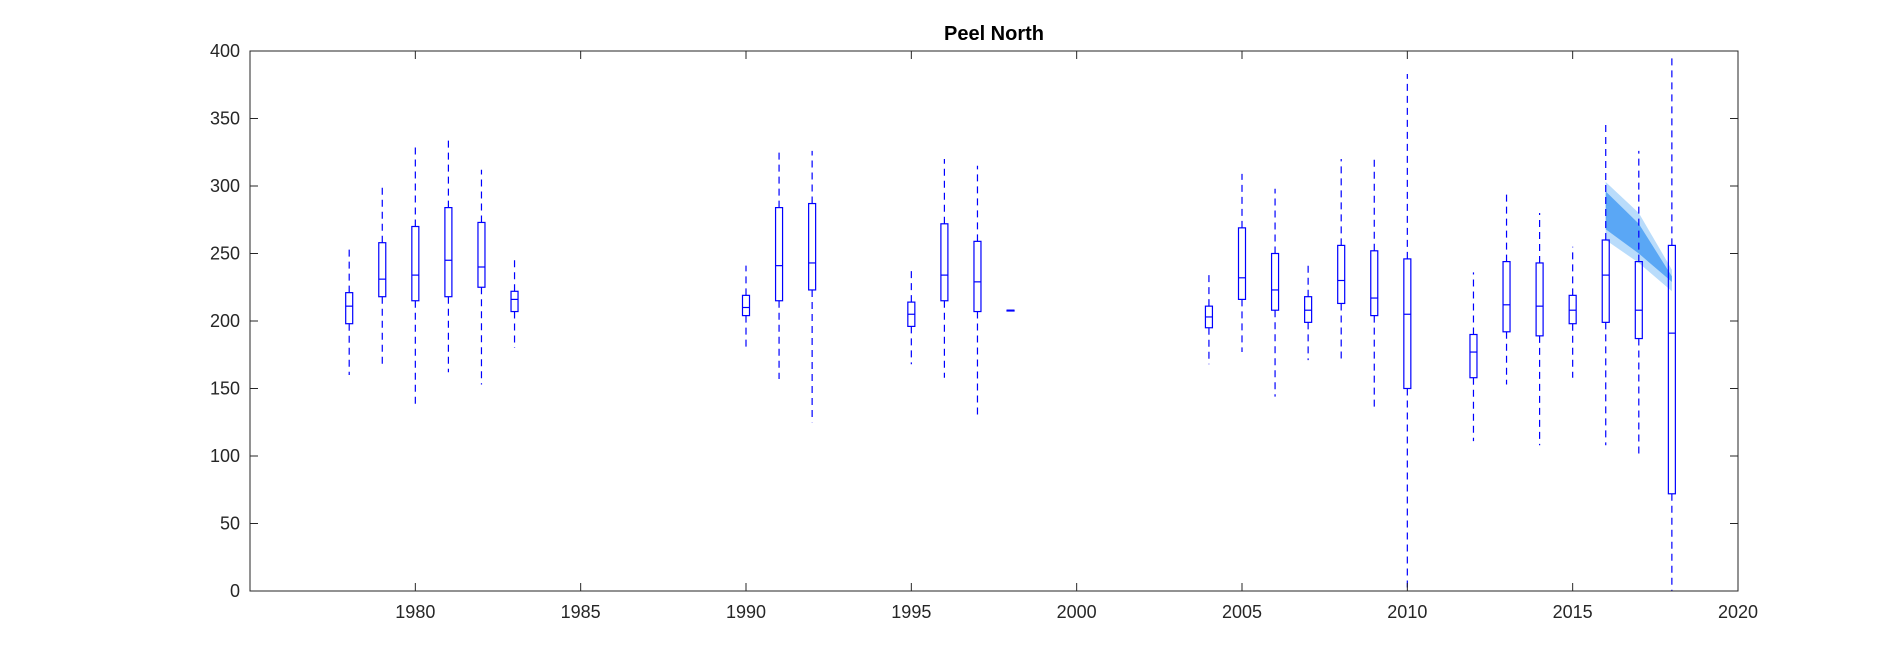  I want to click on box-1979, so click(382, 276).